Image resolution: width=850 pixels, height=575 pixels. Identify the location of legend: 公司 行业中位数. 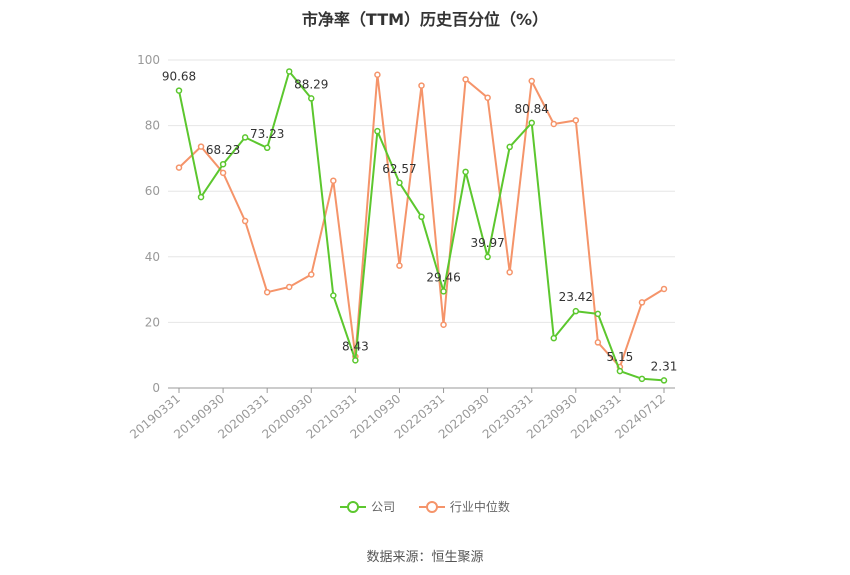
(425, 507).